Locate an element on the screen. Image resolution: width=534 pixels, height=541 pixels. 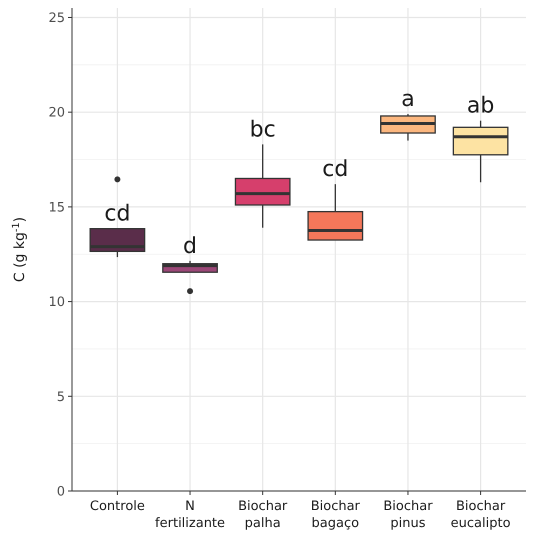
y-tick-label: 25 is located at coordinates (56, 18).